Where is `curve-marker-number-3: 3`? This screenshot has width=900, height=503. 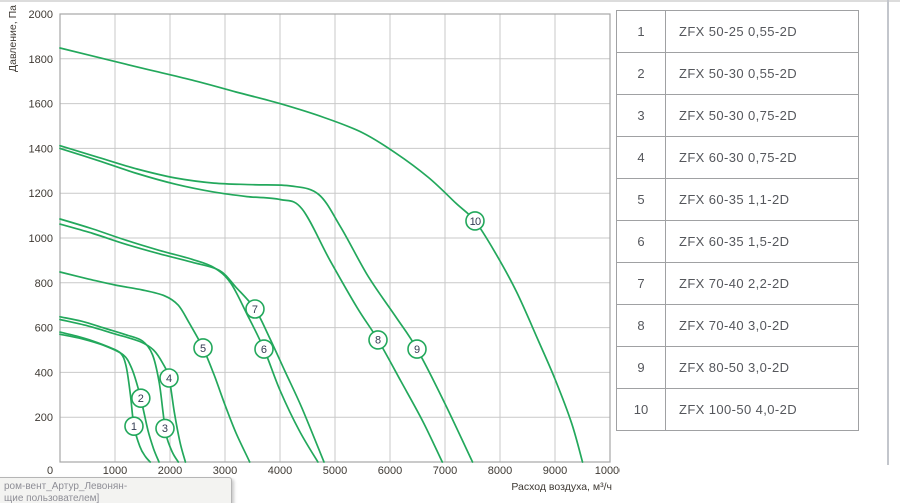
curve-marker-number-3: 3 is located at coordinates (165, 429).